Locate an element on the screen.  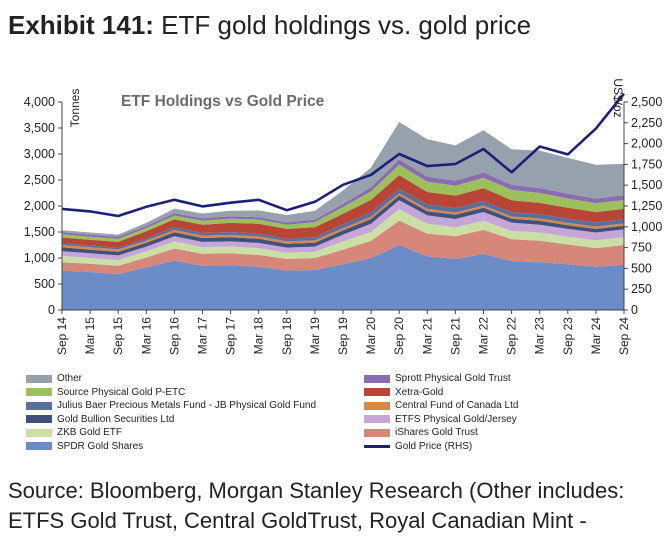
legend-item-spdr-gold-shares: SPDR Gold Shares is located at coordinates (171, 447).